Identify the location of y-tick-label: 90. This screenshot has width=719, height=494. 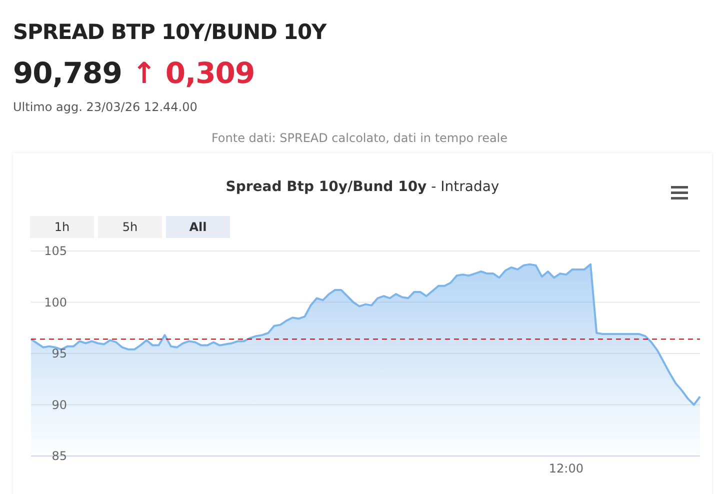
(59, 405).